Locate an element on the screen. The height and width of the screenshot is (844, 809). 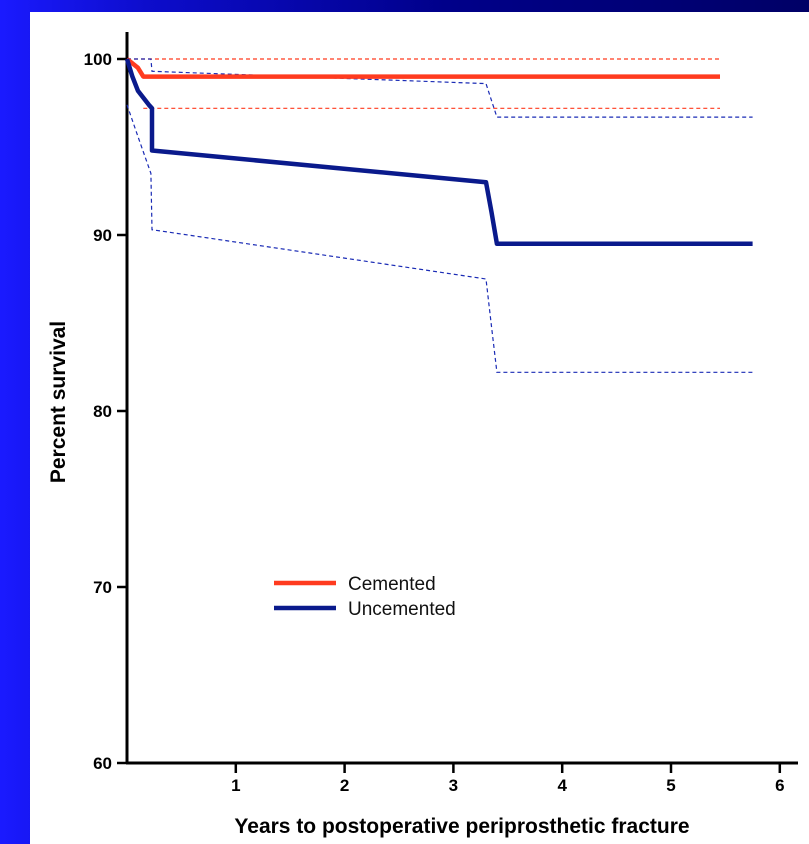
y-tick-label: 60 is located at coordinates (102, 763).